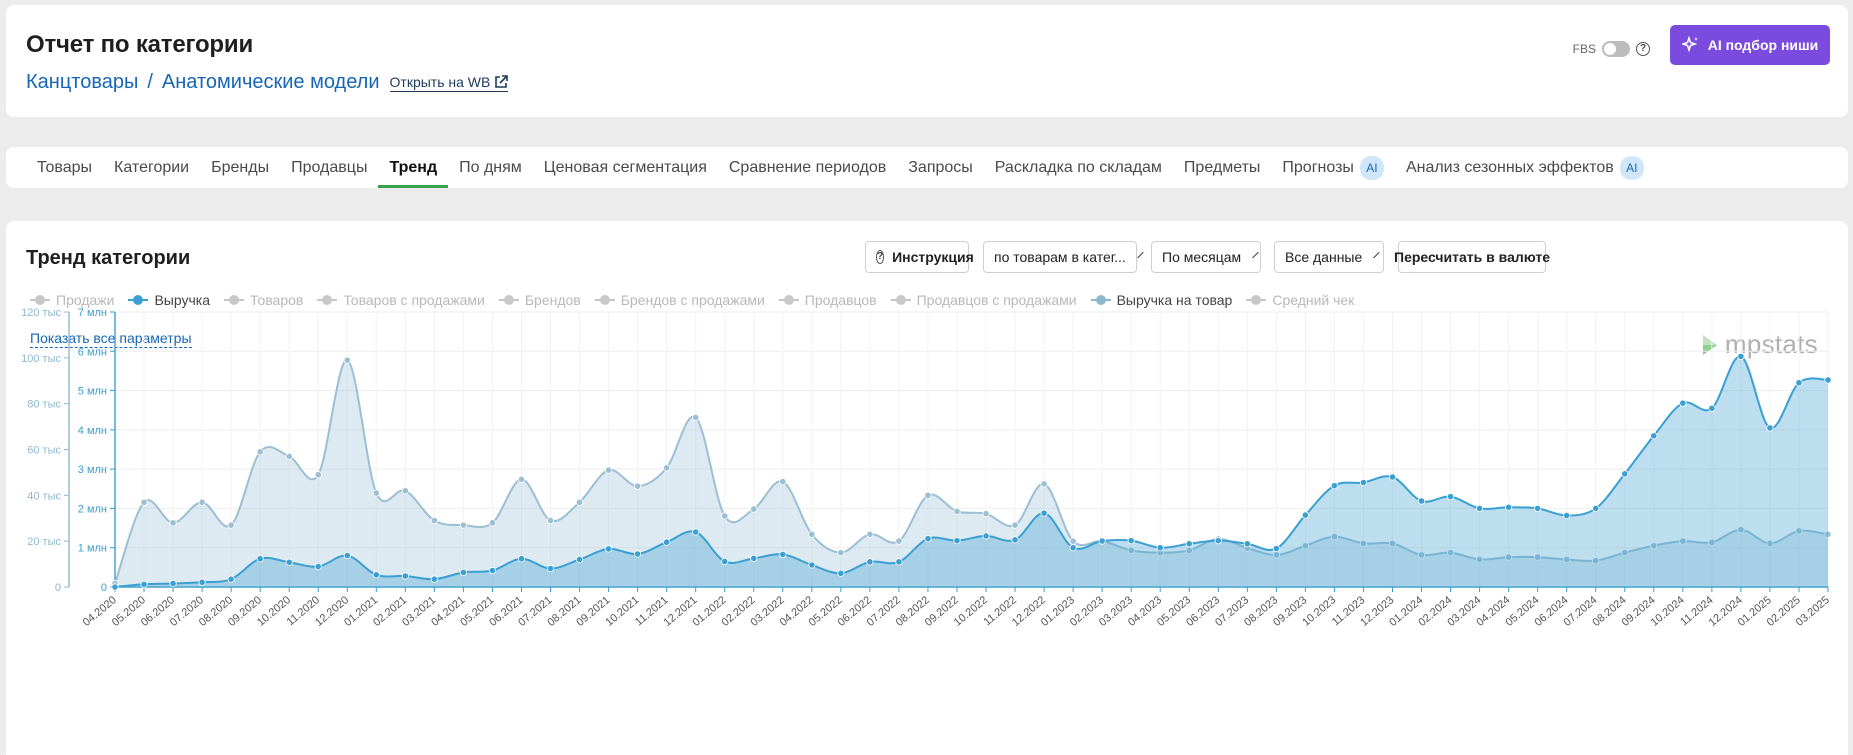 The width and height of the screenshot is (1853, 755). I want to click on tab-10: Предметы, so click(1222, 167).